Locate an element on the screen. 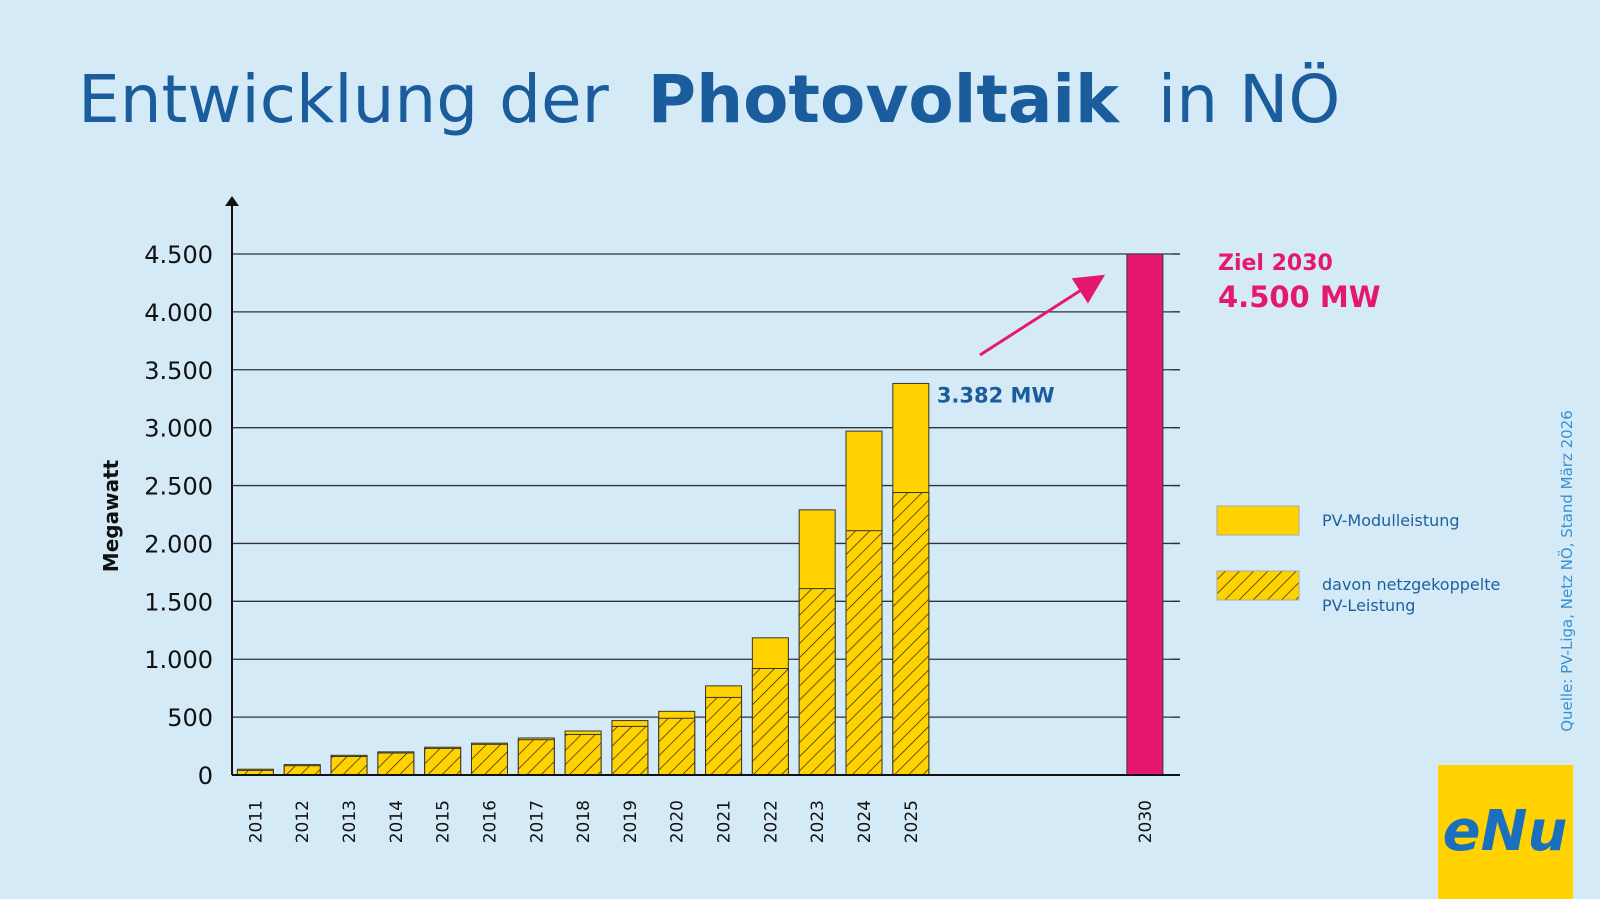 The width and height of the screenshot is (1600, 899). legend-text: davon netzgekoppelte PV-Leistung is located at coordinates (1411, 595).